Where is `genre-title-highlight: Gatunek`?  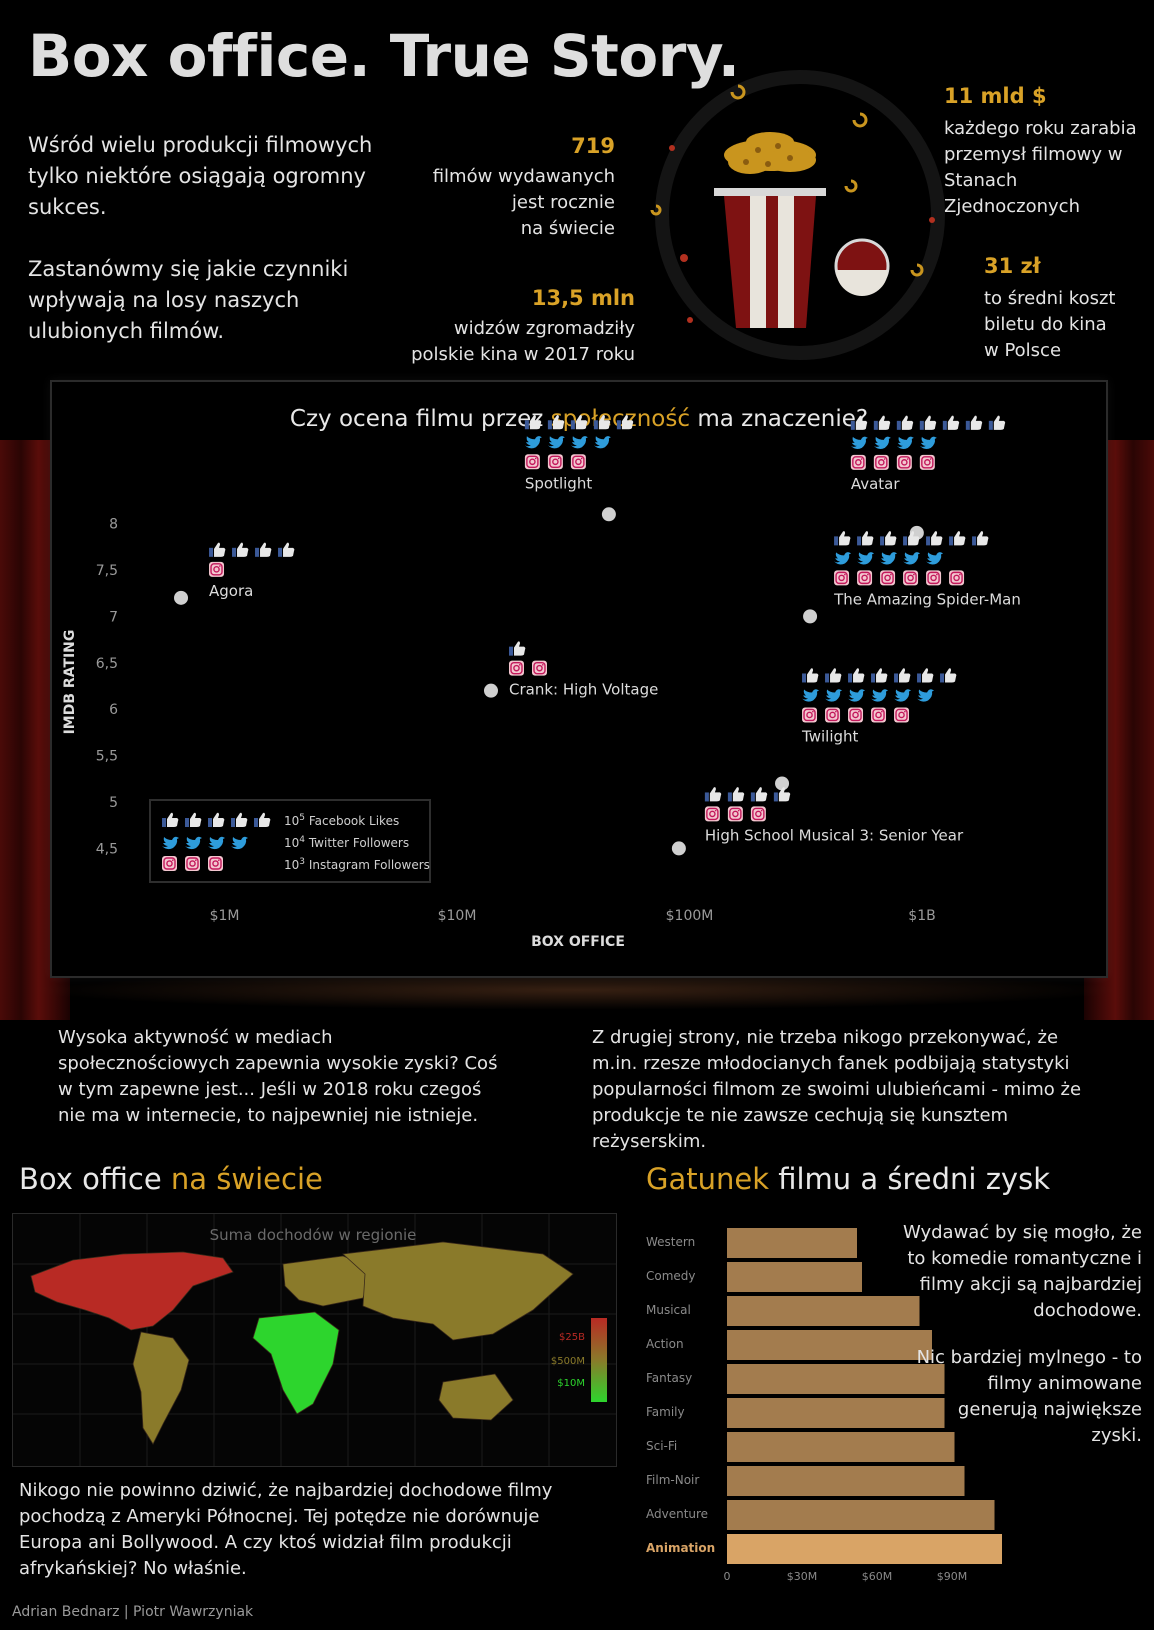
genre-title-highlight: Gatunek is located at coordinates (708, 1179).